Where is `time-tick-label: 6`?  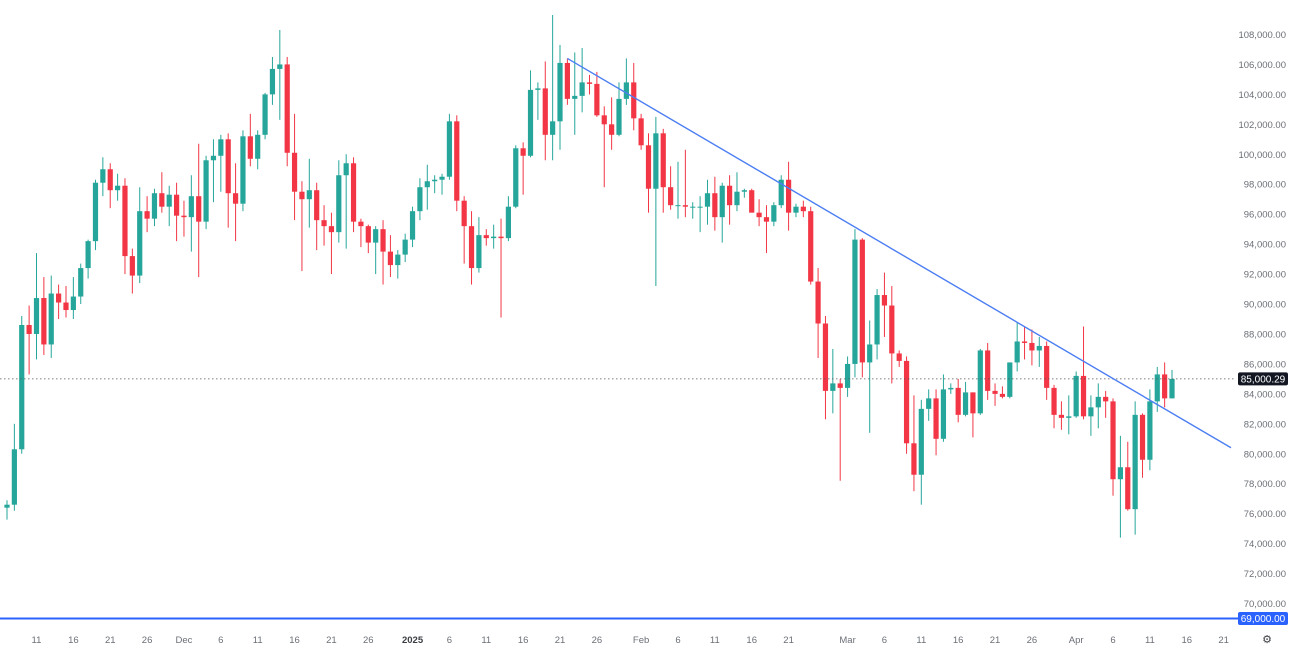
time-tick-label: 6 is located at coordinates (677, 640).